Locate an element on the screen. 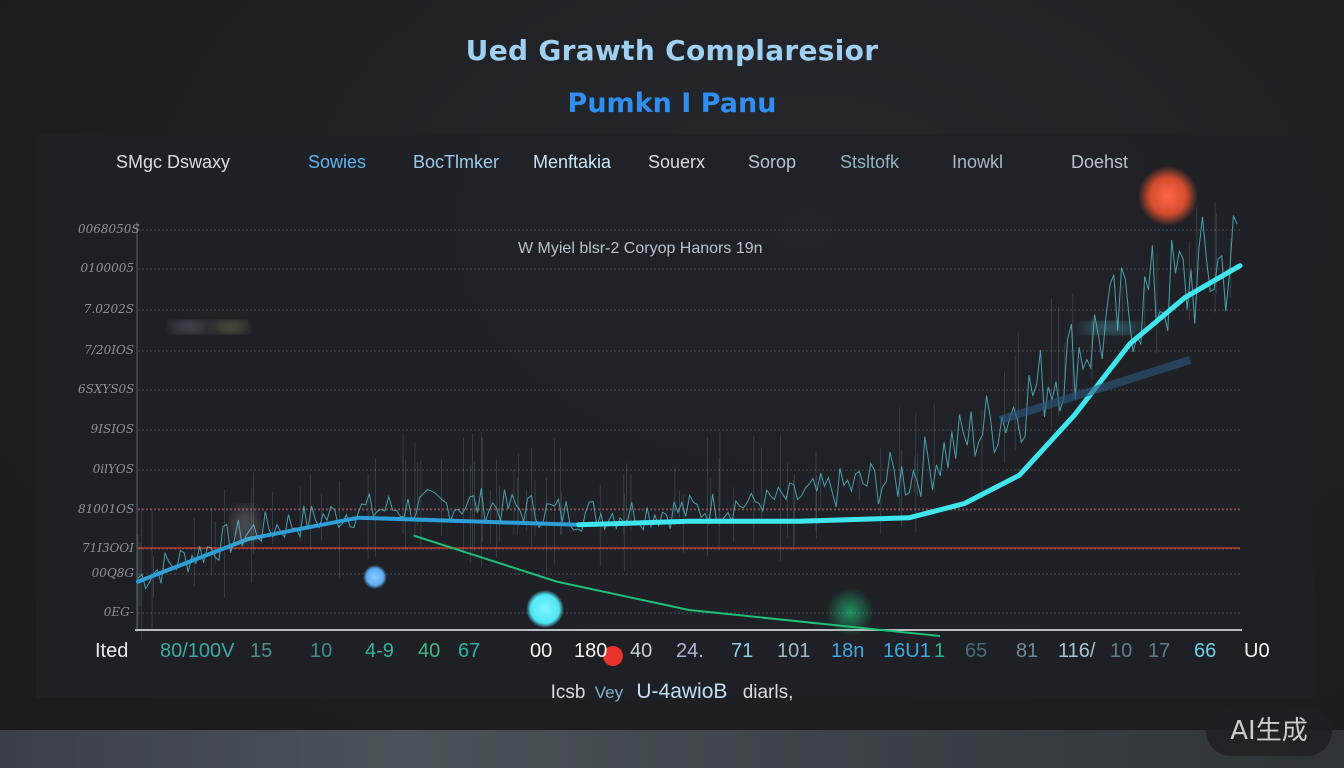 This screenshot has height=768, width=1344. x-tick-label: 1 is located at coordinates (940, 651).